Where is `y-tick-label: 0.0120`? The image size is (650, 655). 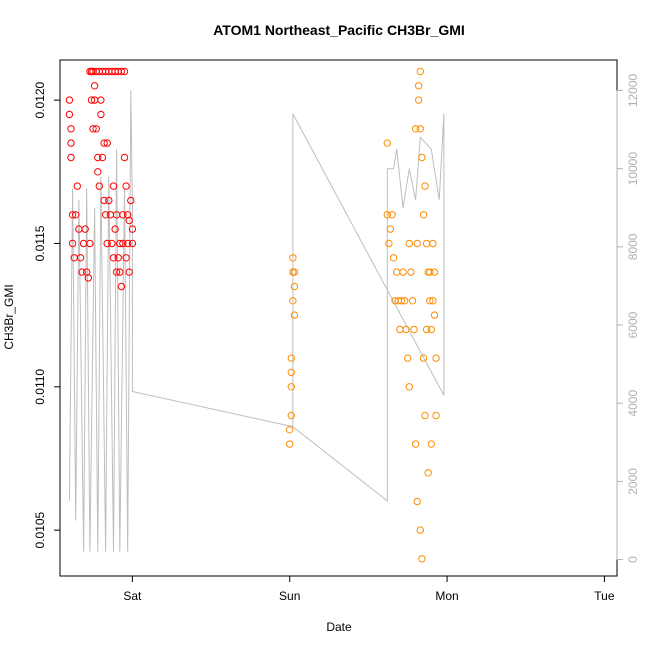 y-tick-label: 0.0120 is located at coordinates (40, 99).